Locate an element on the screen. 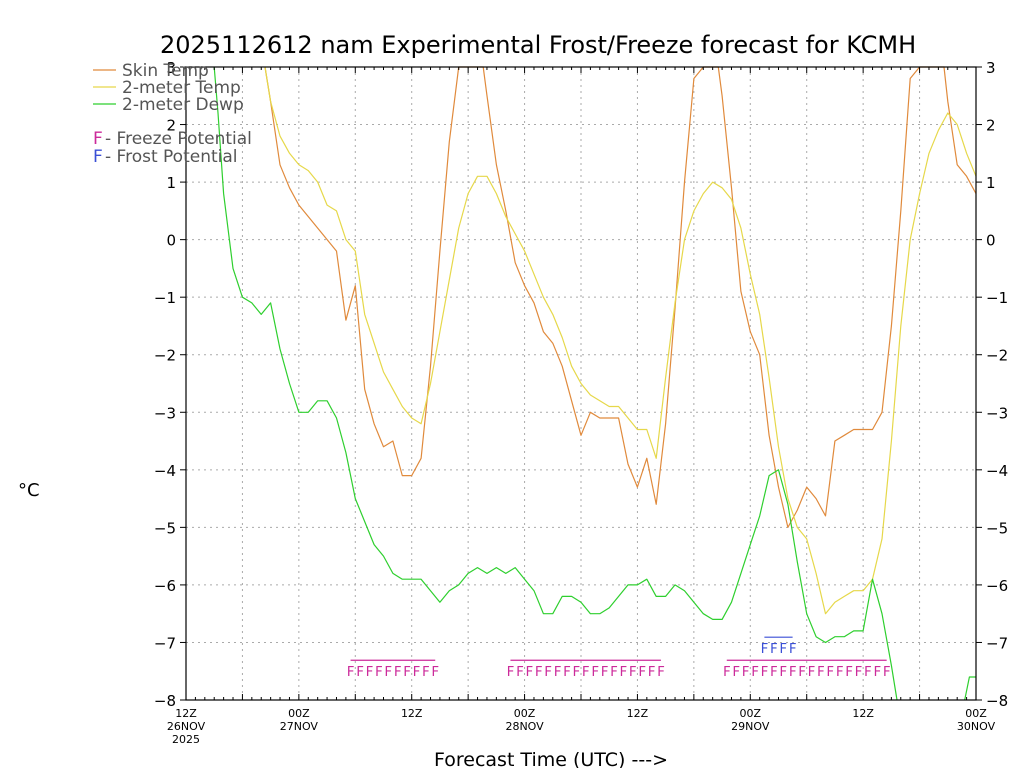 The image size is (1024, 768). freeze-potential-marker-2-65.5: F is located at coordinates (802, 672).